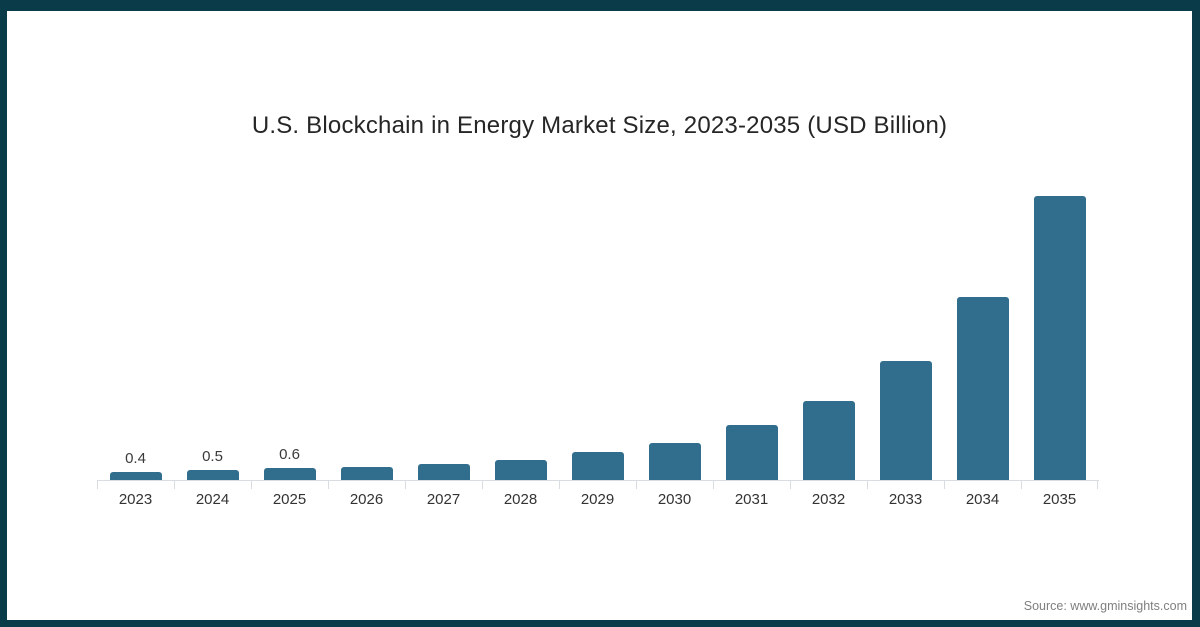 The height and width of the screenshot is (627, 1200). I want to click on bar-2029, so click(597, 466).